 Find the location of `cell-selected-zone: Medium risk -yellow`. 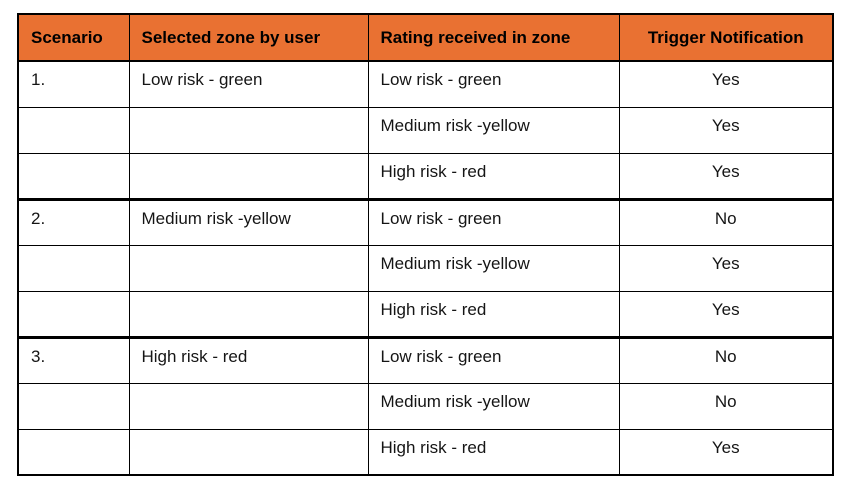

cell-selected-zone: Medium risk -yellow is located at coordinates (248, 222).